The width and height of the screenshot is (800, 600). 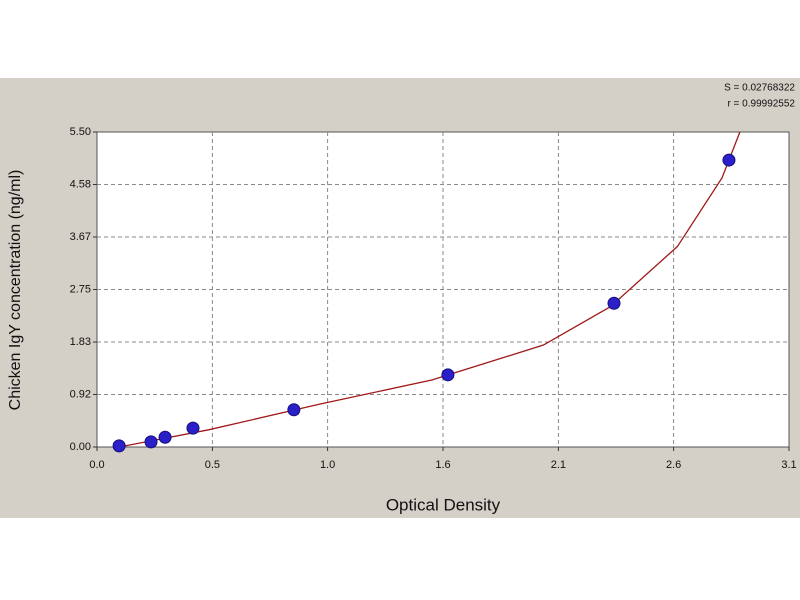 What do you see at coordinates (96, 465) in the screenshot?
I see `x-tick-label: 0.0` at bounding box center [96, 465].